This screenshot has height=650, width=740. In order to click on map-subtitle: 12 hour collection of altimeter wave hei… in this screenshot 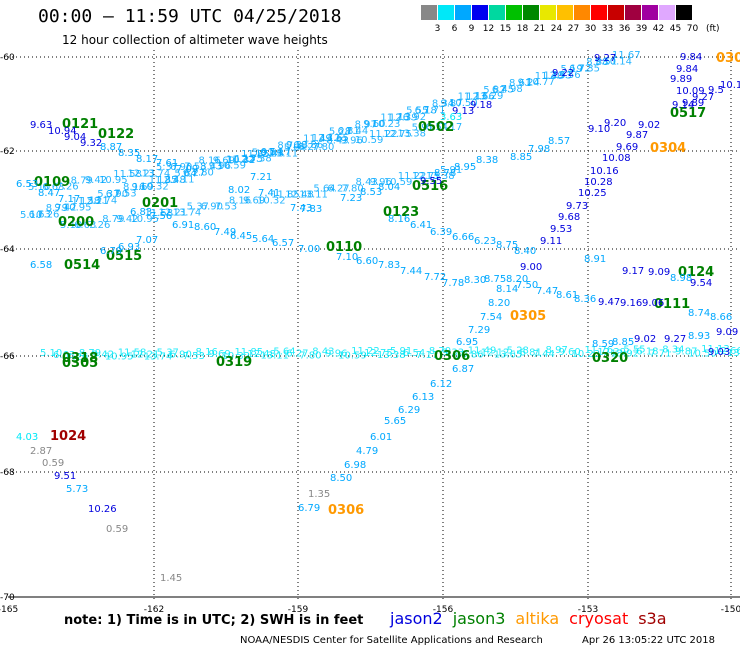, I will do `click(195, 40)`.